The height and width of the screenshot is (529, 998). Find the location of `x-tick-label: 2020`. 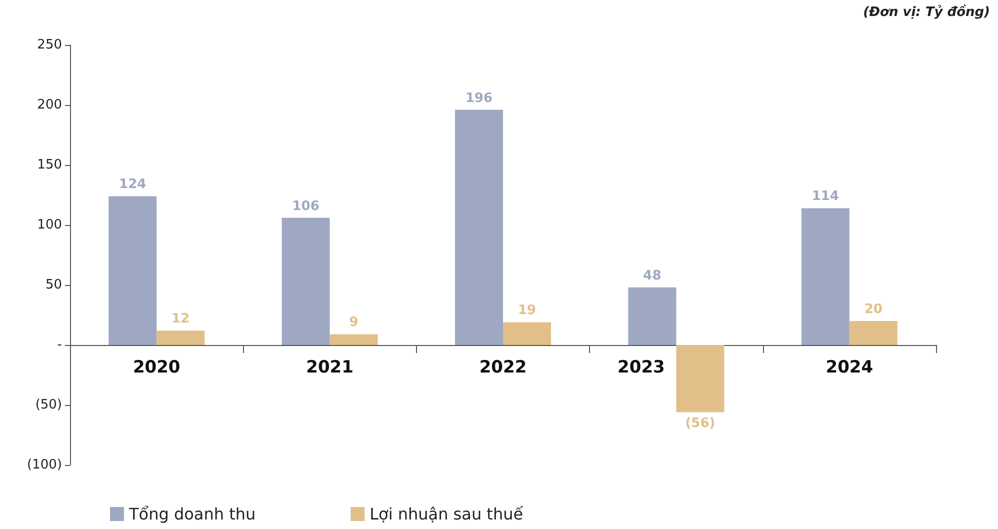

x-tick-label: 2020 is located at coordinates (156, 368).